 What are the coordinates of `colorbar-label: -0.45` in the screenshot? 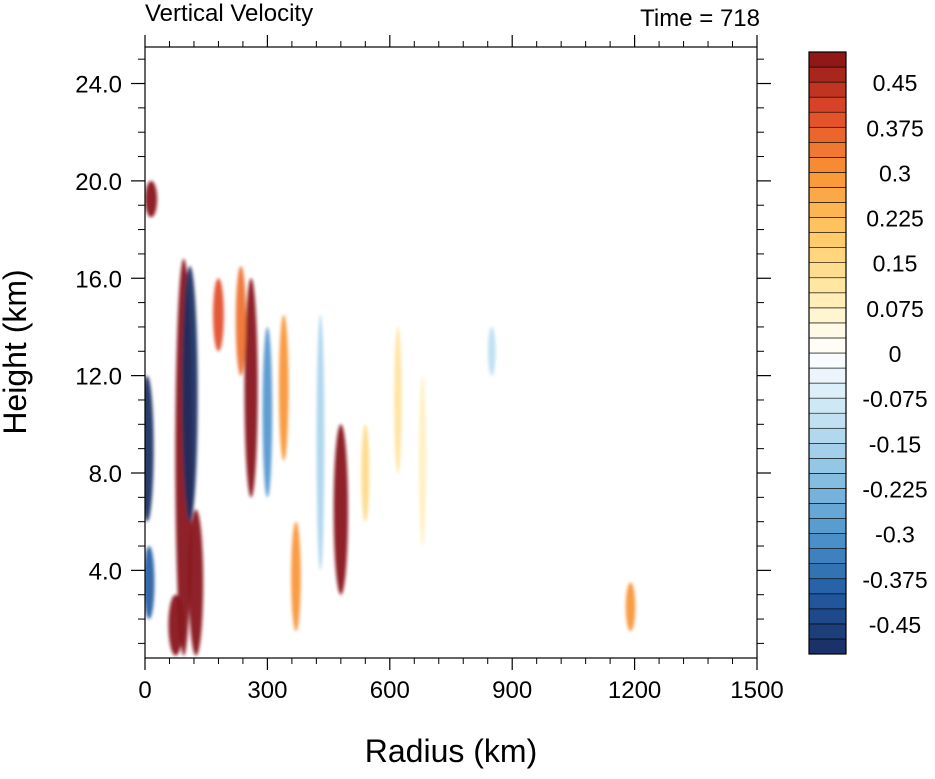 It's located at (895, 625).